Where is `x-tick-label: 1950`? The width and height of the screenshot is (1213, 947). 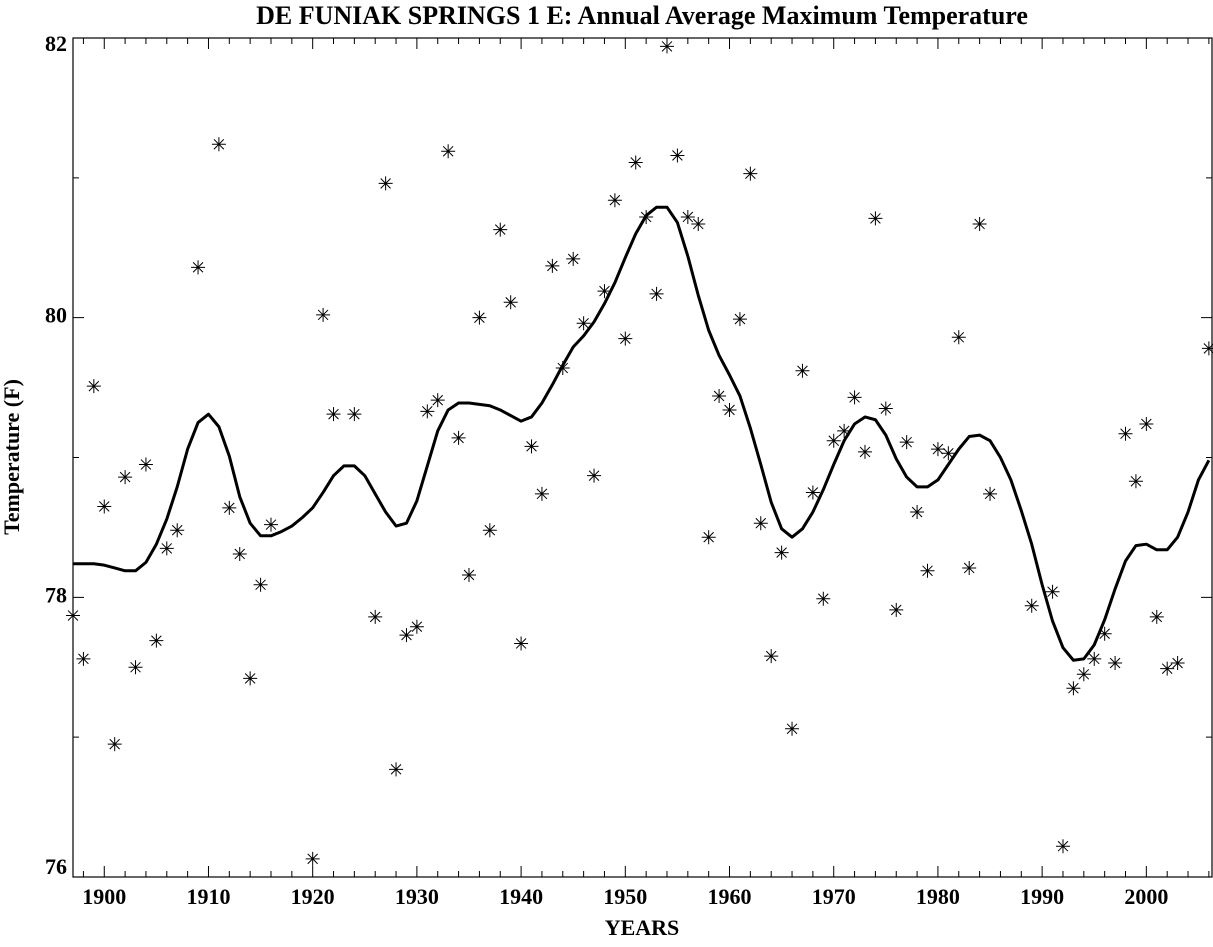 x-tick-label: 1950 is located at coordinates (625, 896).